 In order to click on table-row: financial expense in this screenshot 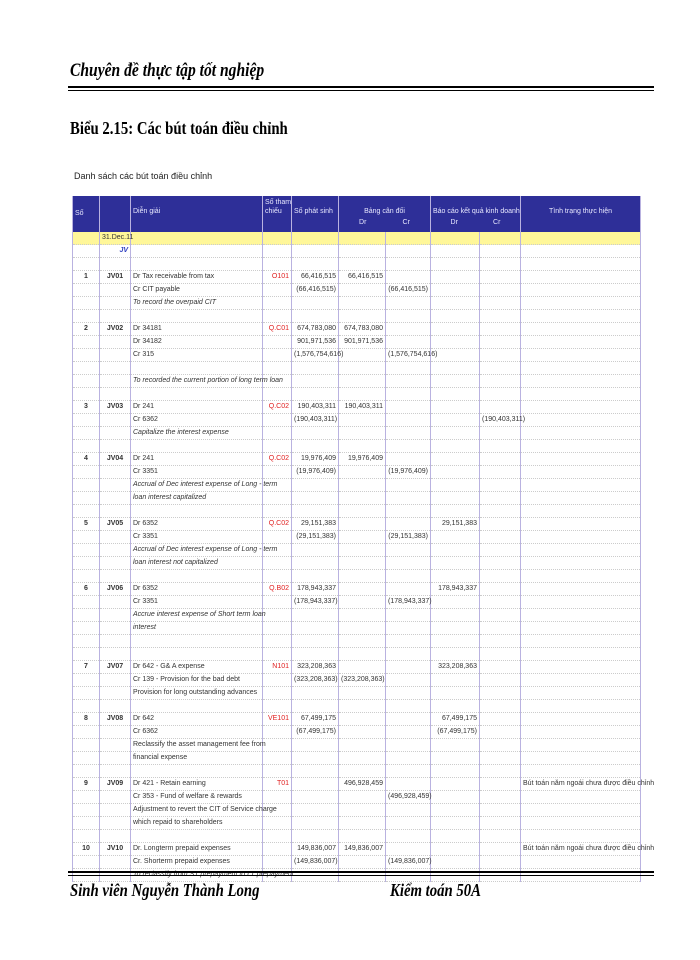, I will do `click(357, 758)`.